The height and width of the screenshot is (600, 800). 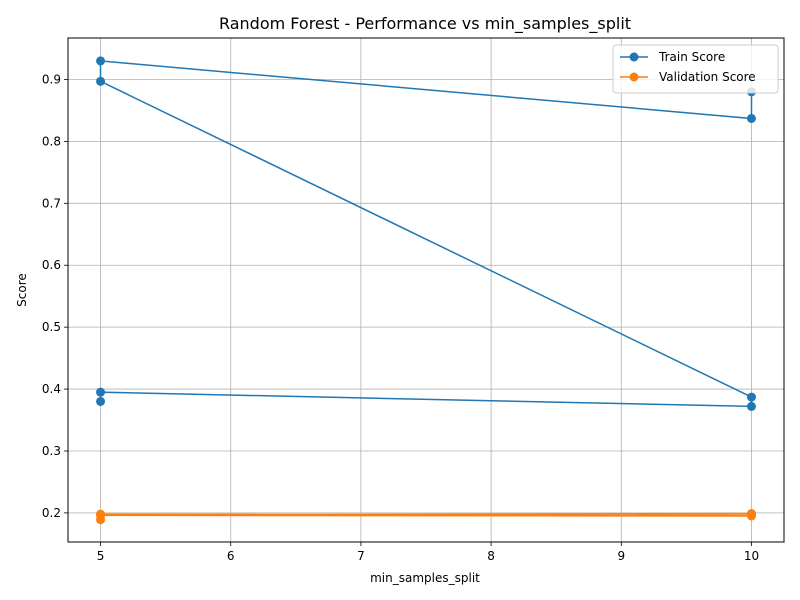 I want to click on y-tick-label: 0.6, so click(x=51, y=265).